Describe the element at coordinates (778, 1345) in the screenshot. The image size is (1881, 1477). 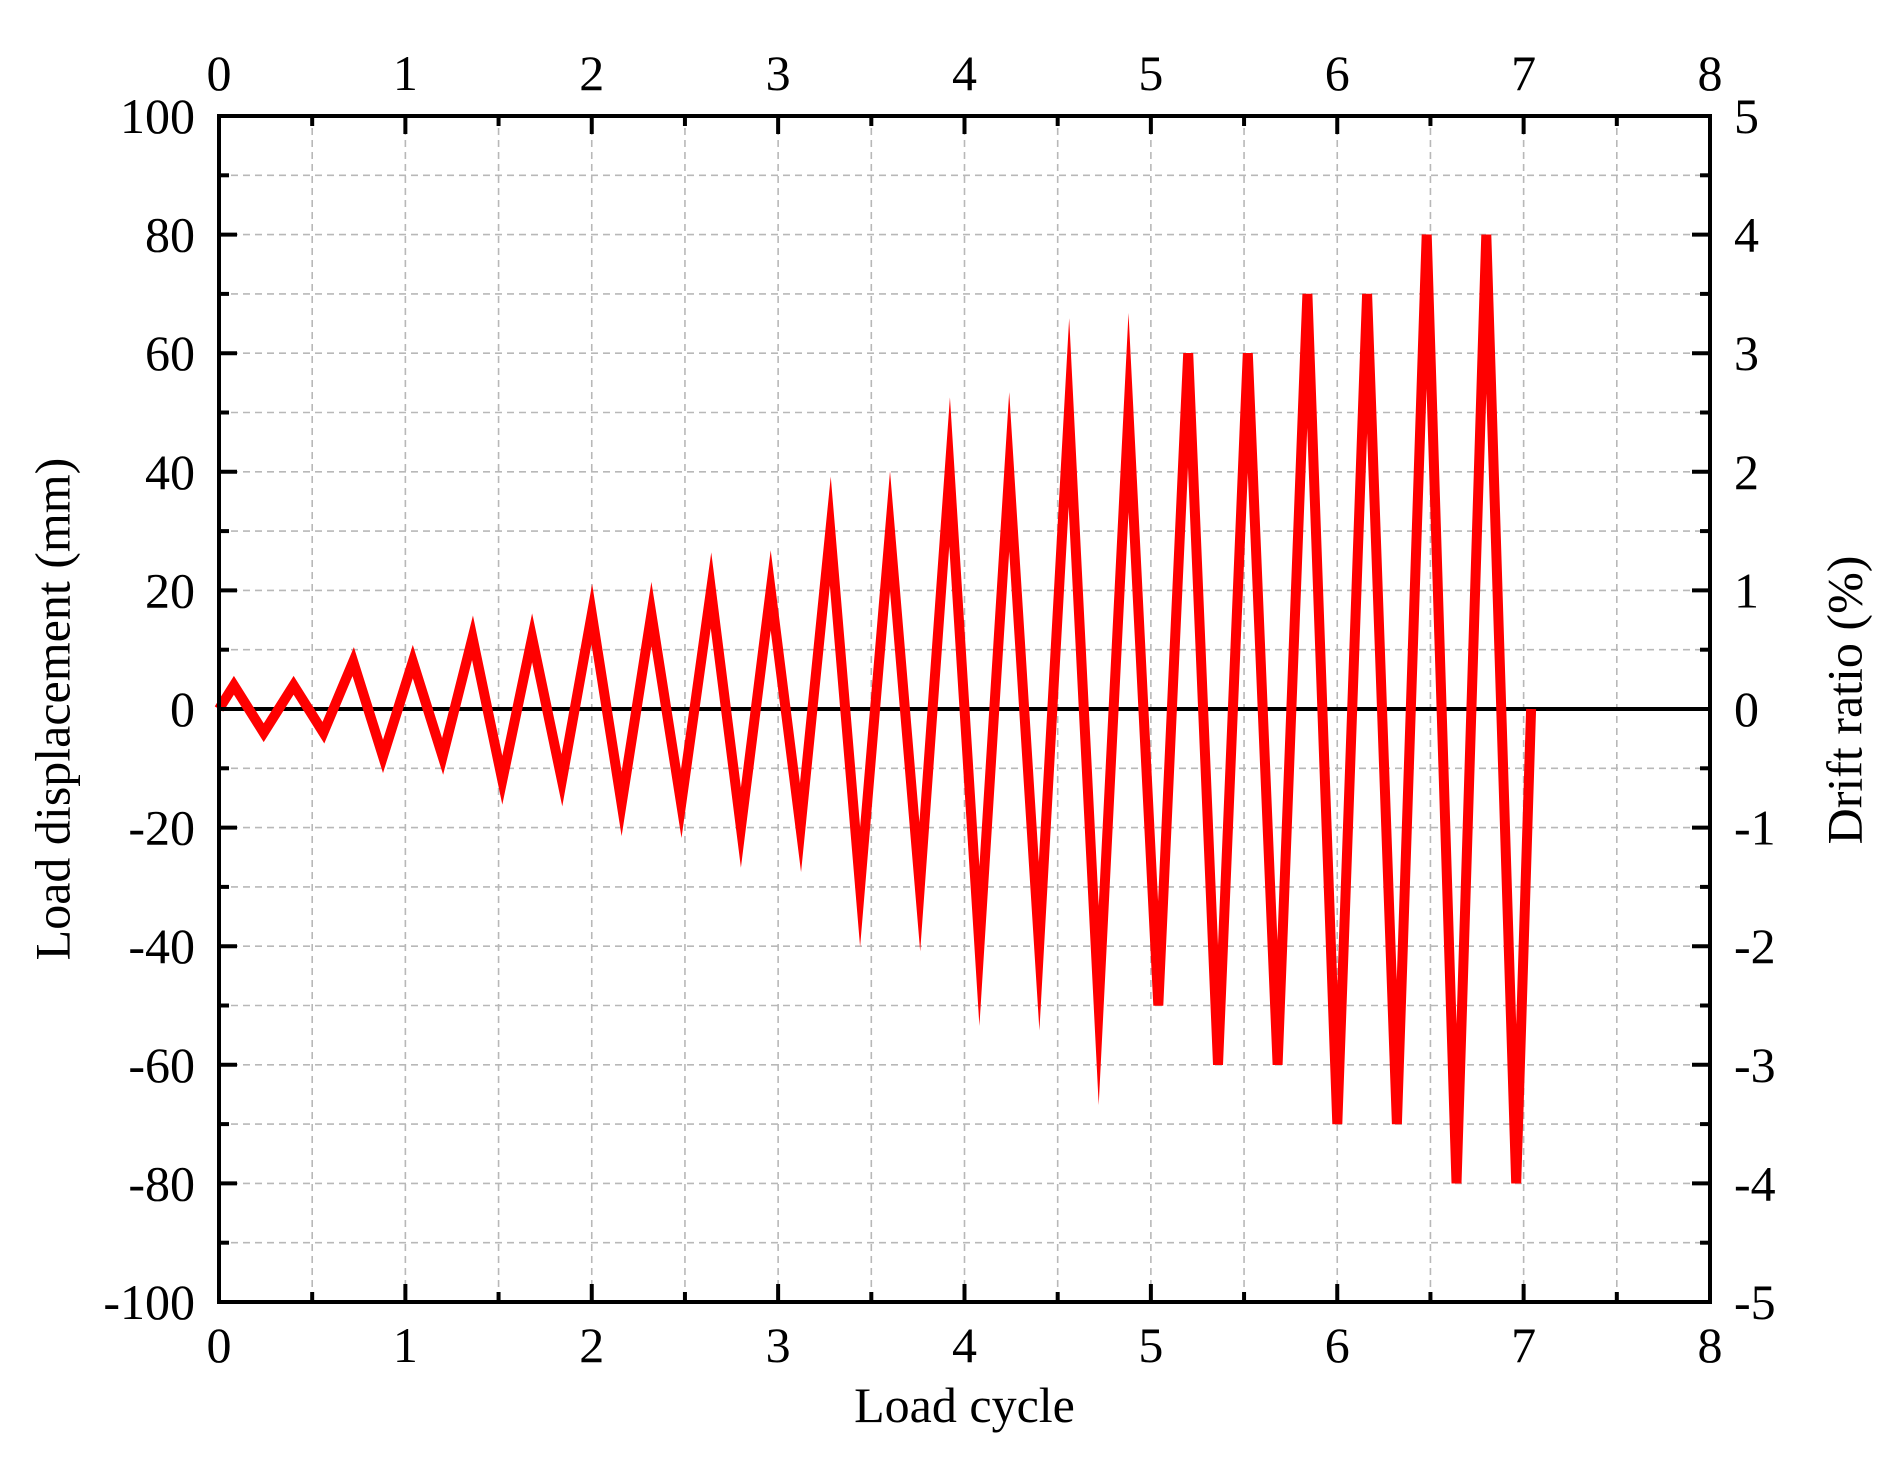
I see `x-bottom-tick-label: 3` at that location.